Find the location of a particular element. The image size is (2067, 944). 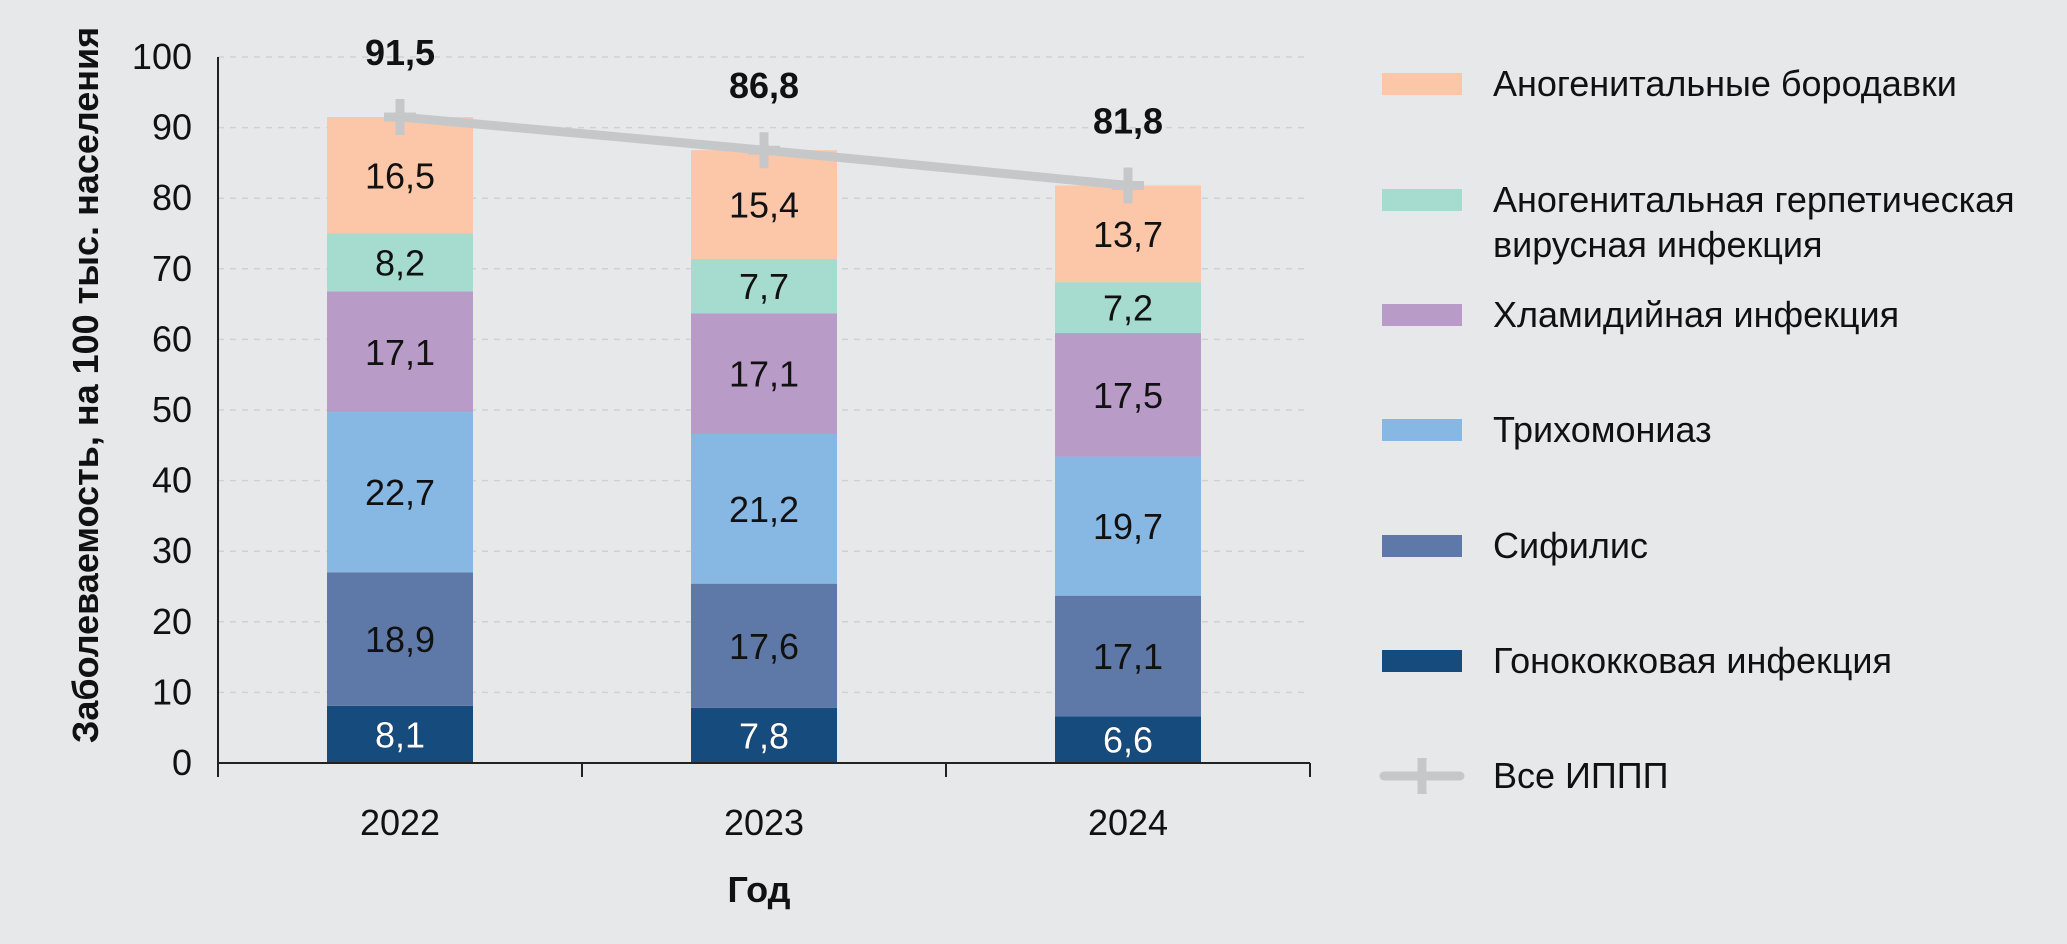

data-label: 8,2 is located at coordinates (400, 262).